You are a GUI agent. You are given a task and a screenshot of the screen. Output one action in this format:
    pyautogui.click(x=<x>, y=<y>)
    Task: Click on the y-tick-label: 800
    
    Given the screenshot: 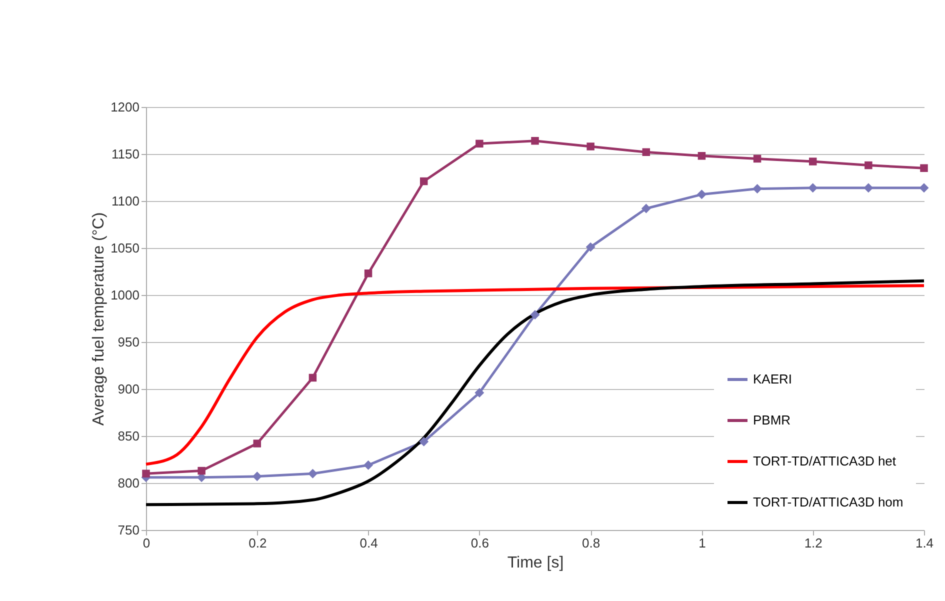 What is the action you would take?
    pyautogui.click(x=129, y=483)
    